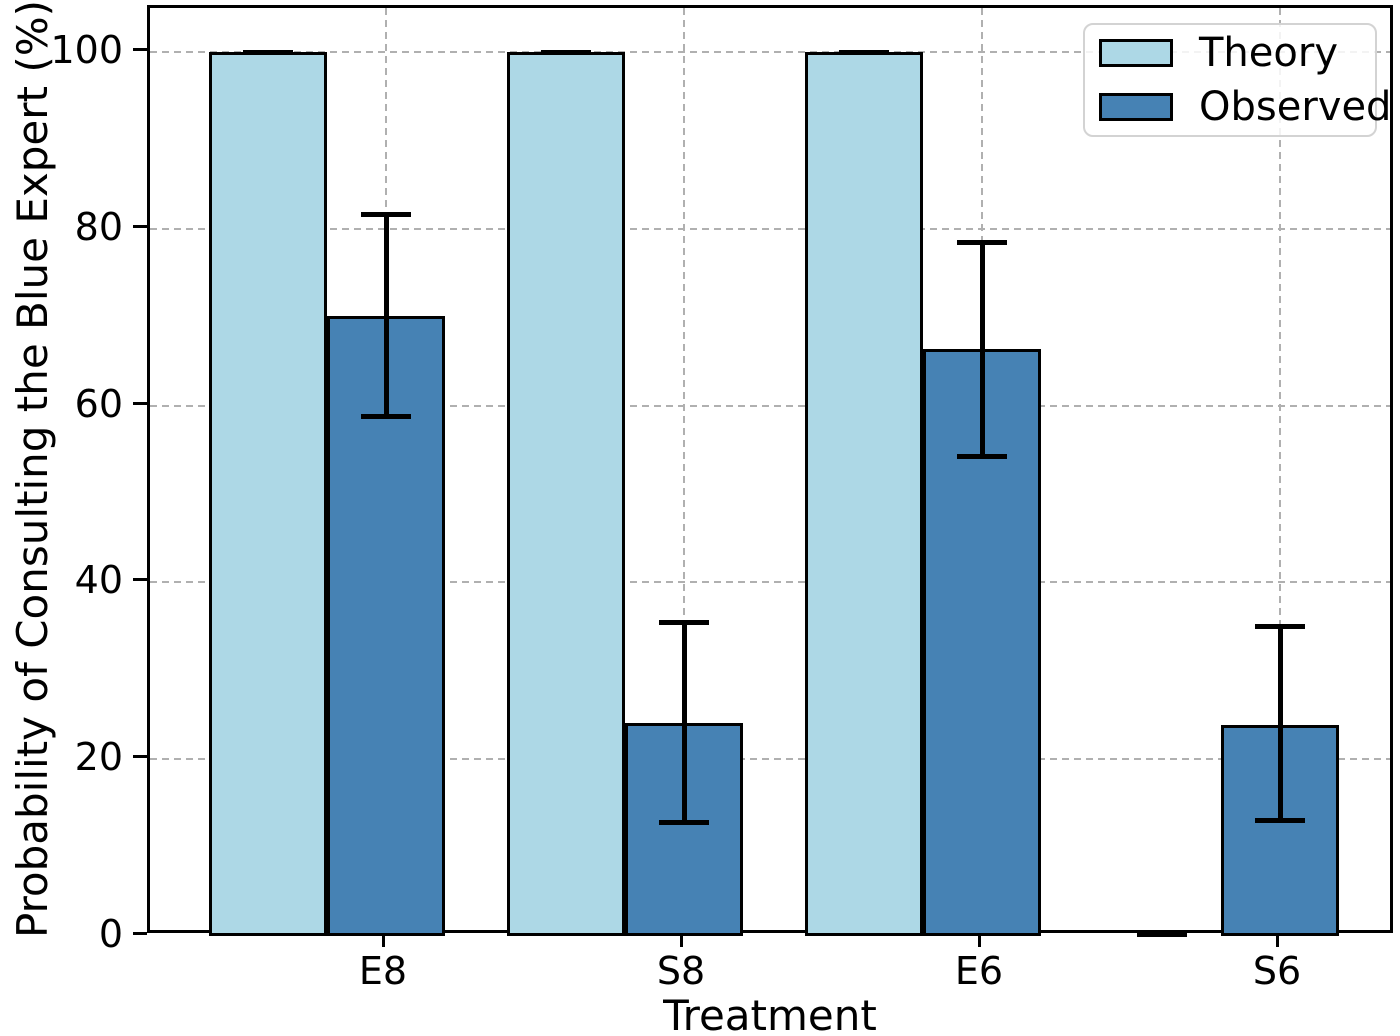  What do you see at coordinates (386, 215) in the screenshot?
I see `error-cap-high-observed-e8` at bounding box center [386, 215].